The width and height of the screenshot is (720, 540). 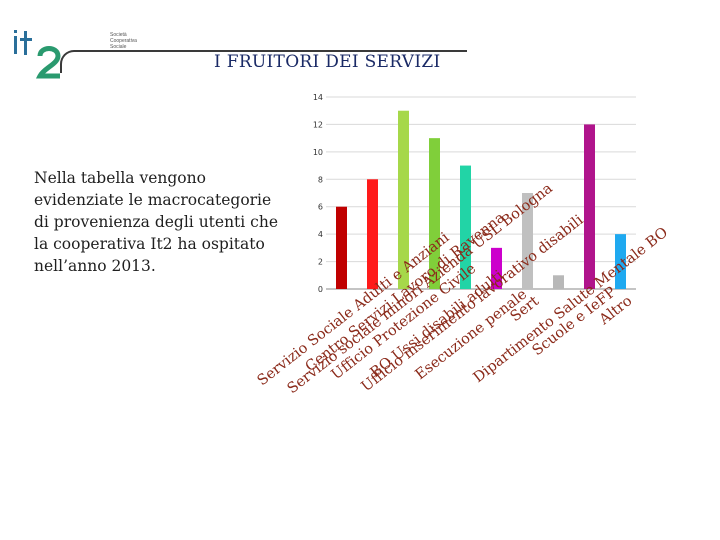 I want to click on logo: Società Cooperativa Sociale, so click(x=73, y=54).